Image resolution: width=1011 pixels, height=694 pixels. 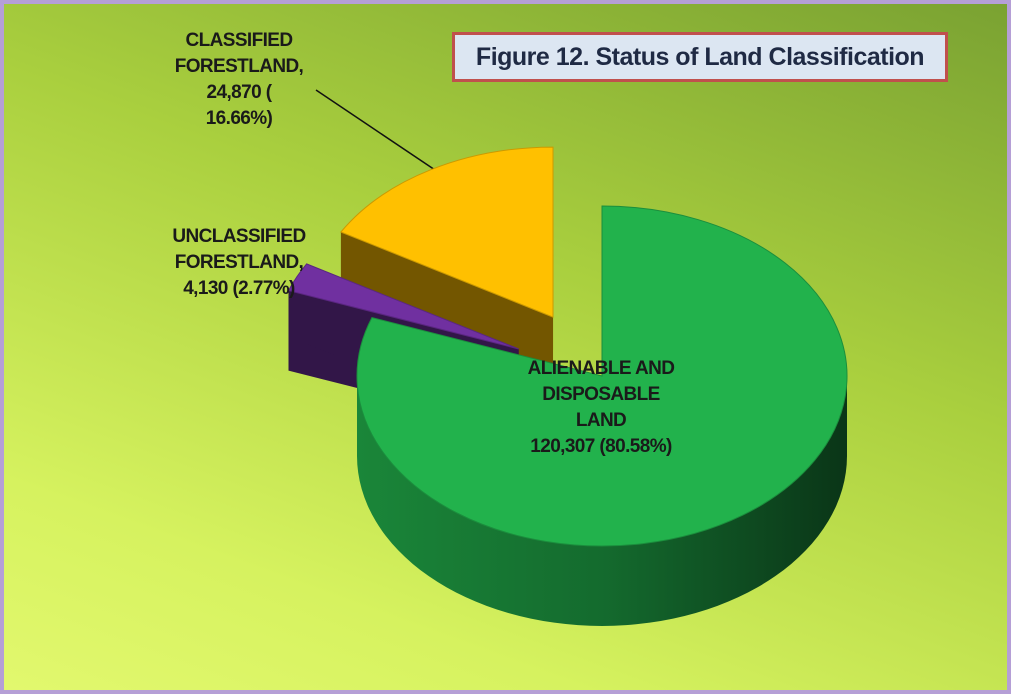 What do you see at coordinates (700, 57) in the screenshot?
I see `chart-title: Figure 12. Status of Land Classification` at bounding box center [700, 57].